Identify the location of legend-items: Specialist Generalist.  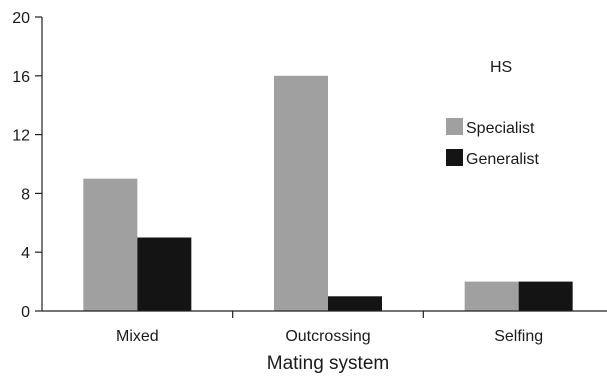
(492, 143).